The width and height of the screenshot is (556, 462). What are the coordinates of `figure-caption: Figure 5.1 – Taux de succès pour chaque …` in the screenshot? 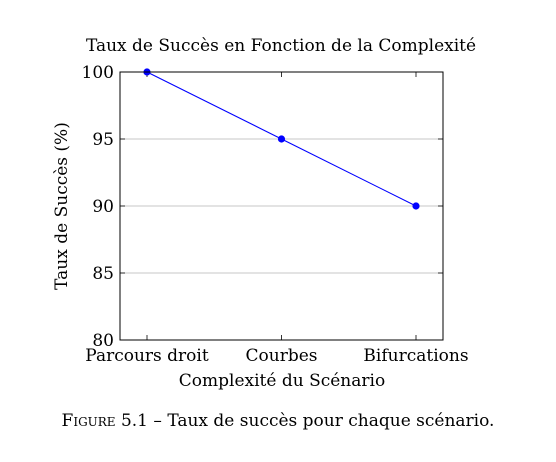 It's located at (278, 421).